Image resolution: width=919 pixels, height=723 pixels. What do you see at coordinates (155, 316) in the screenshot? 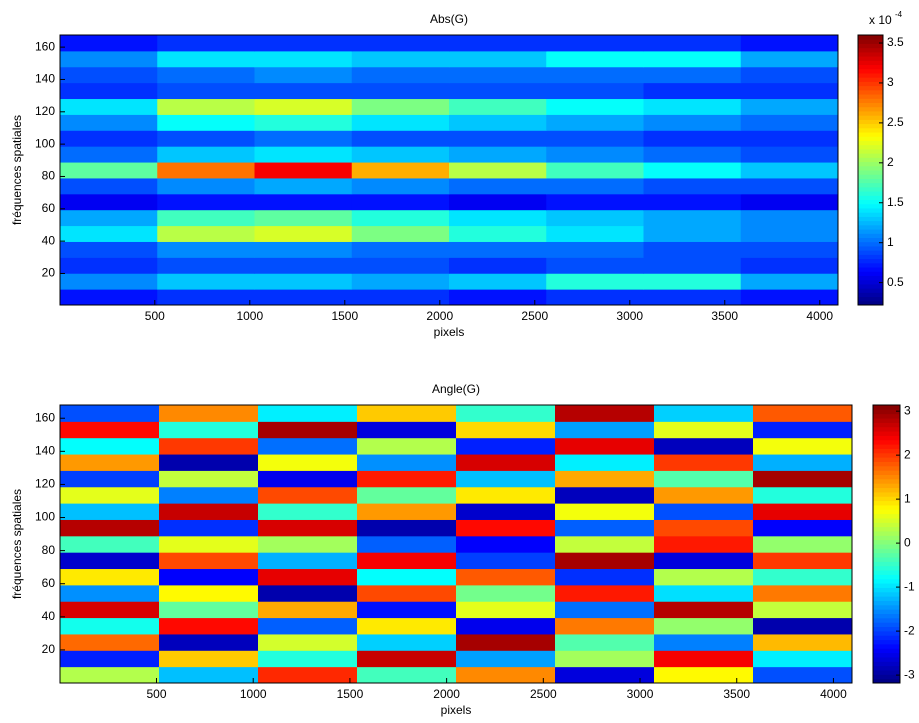
I see `x-tick-label: 500` at bounding box center [155, 316].